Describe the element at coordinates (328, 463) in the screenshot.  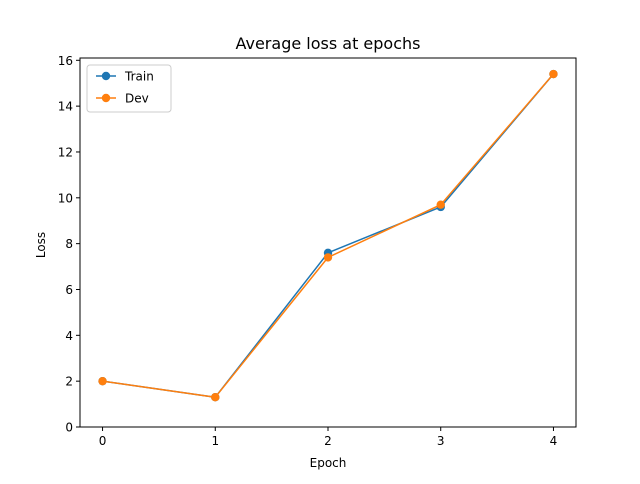
I see `x-axis-label: Epoch` at that location.